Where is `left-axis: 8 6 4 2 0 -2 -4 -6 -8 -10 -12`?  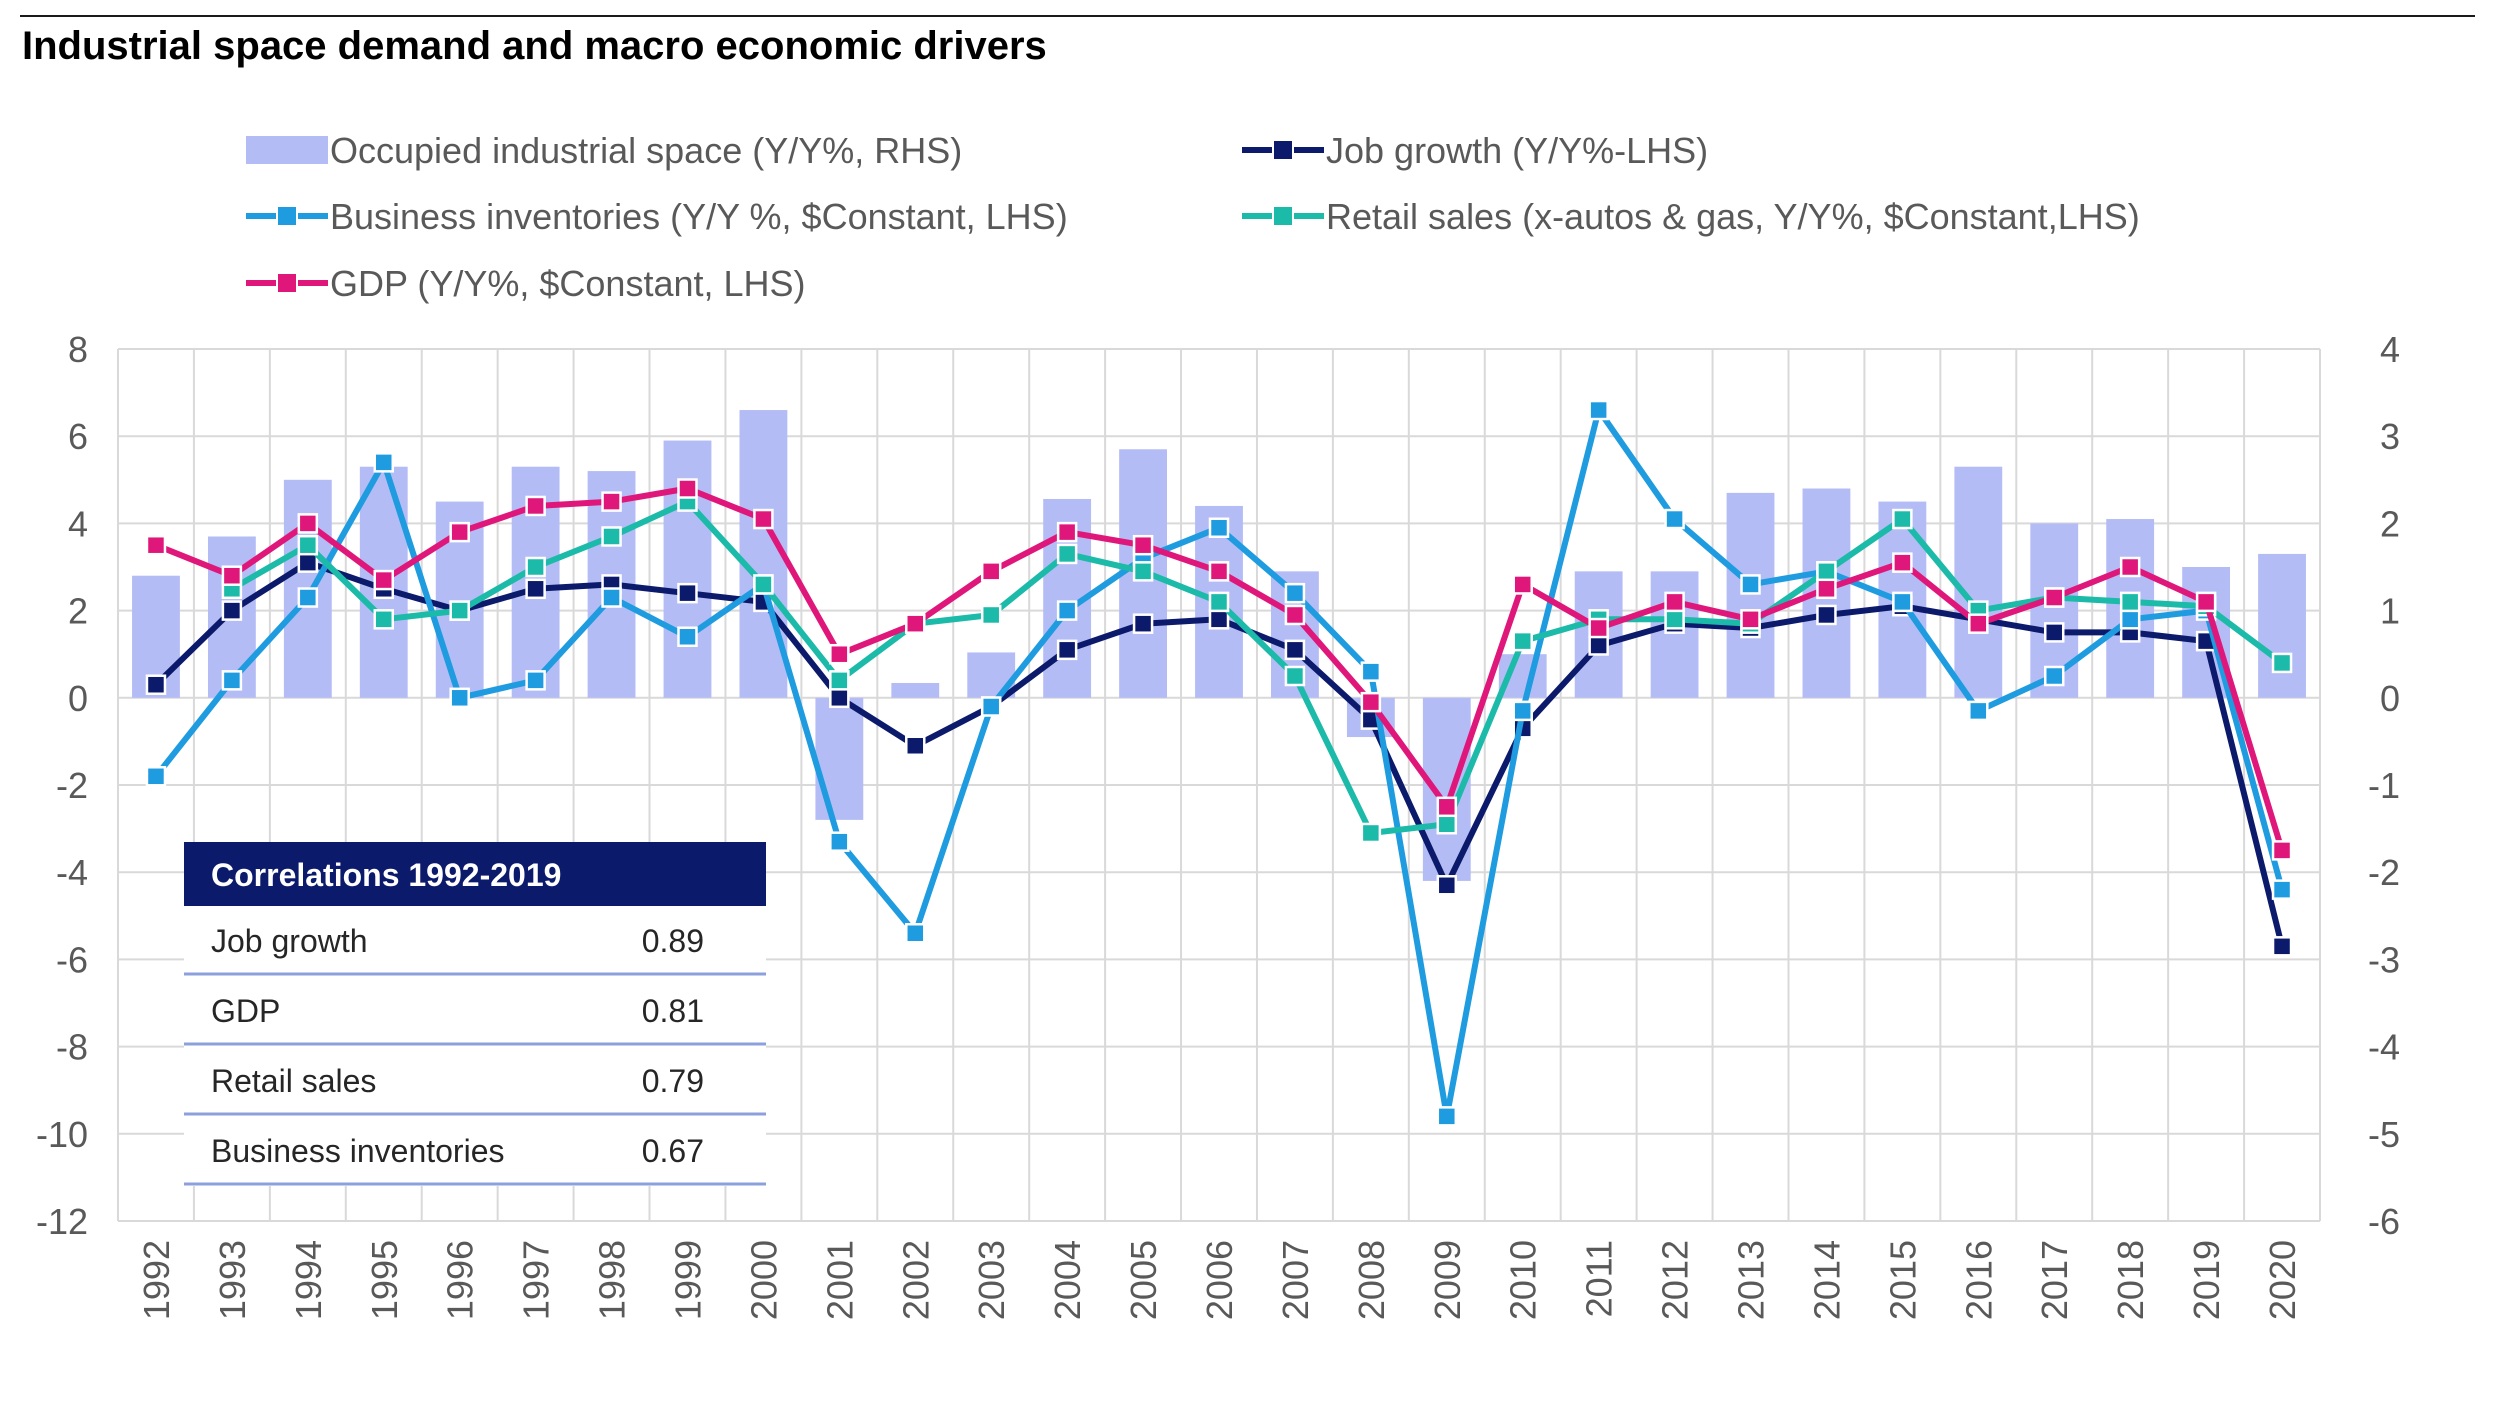
left-axis: 8 6 4 2 0 -2 -4 -6 -8 -10 -12 is located at coordinates (62, 785).